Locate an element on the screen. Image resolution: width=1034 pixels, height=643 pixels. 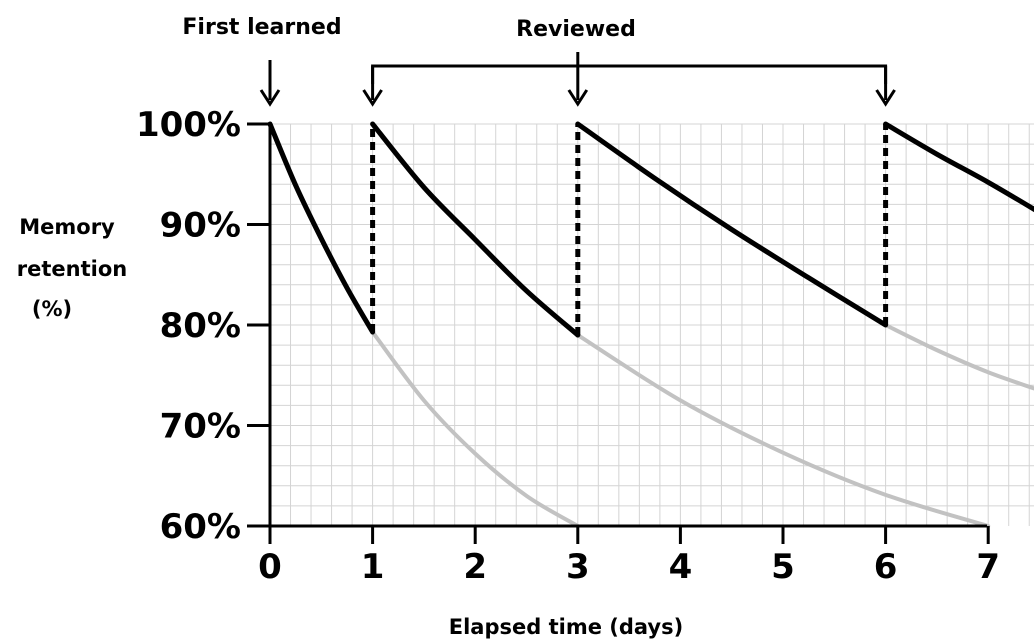
y-axis-title-line-2: retention is located at coordinates (72, 269).